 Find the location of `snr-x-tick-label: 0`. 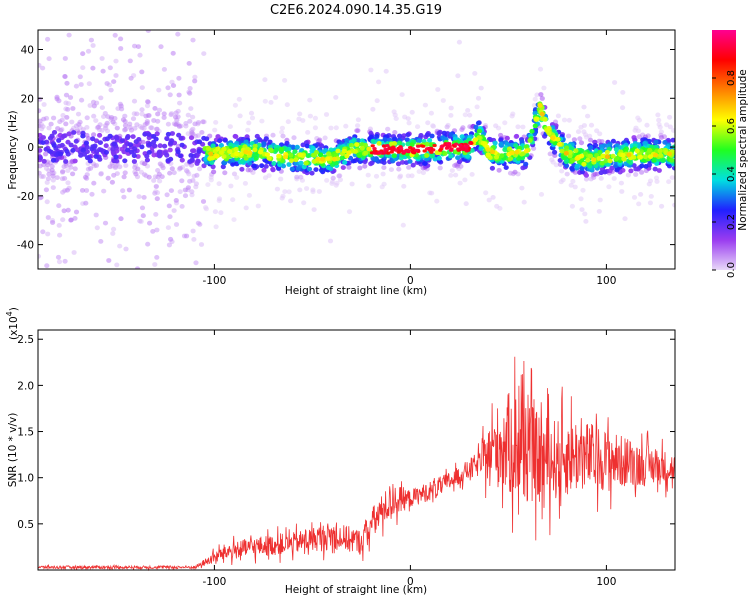

snr-x-tick-label: 0 is located at coordinates (410, 582).